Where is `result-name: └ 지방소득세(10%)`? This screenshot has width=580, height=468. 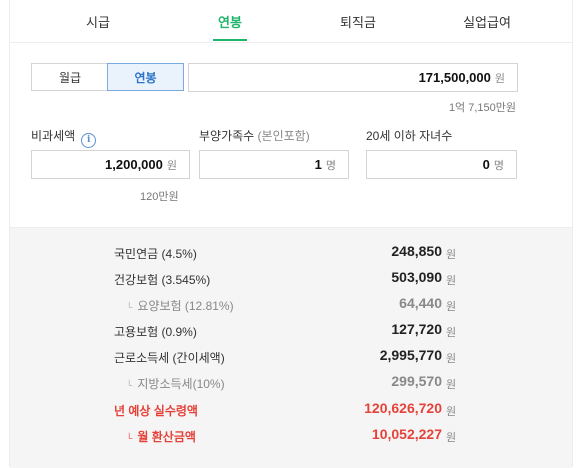 result-name: └ 지방소득세(10%) is located at coordinates (175, 383).